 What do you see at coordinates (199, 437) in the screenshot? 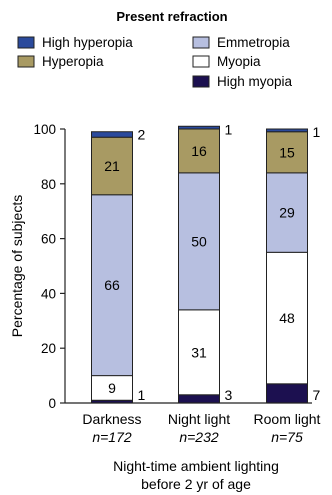
I see `x-tick-n-night-light: n=232` at bounding box center [199, 437].